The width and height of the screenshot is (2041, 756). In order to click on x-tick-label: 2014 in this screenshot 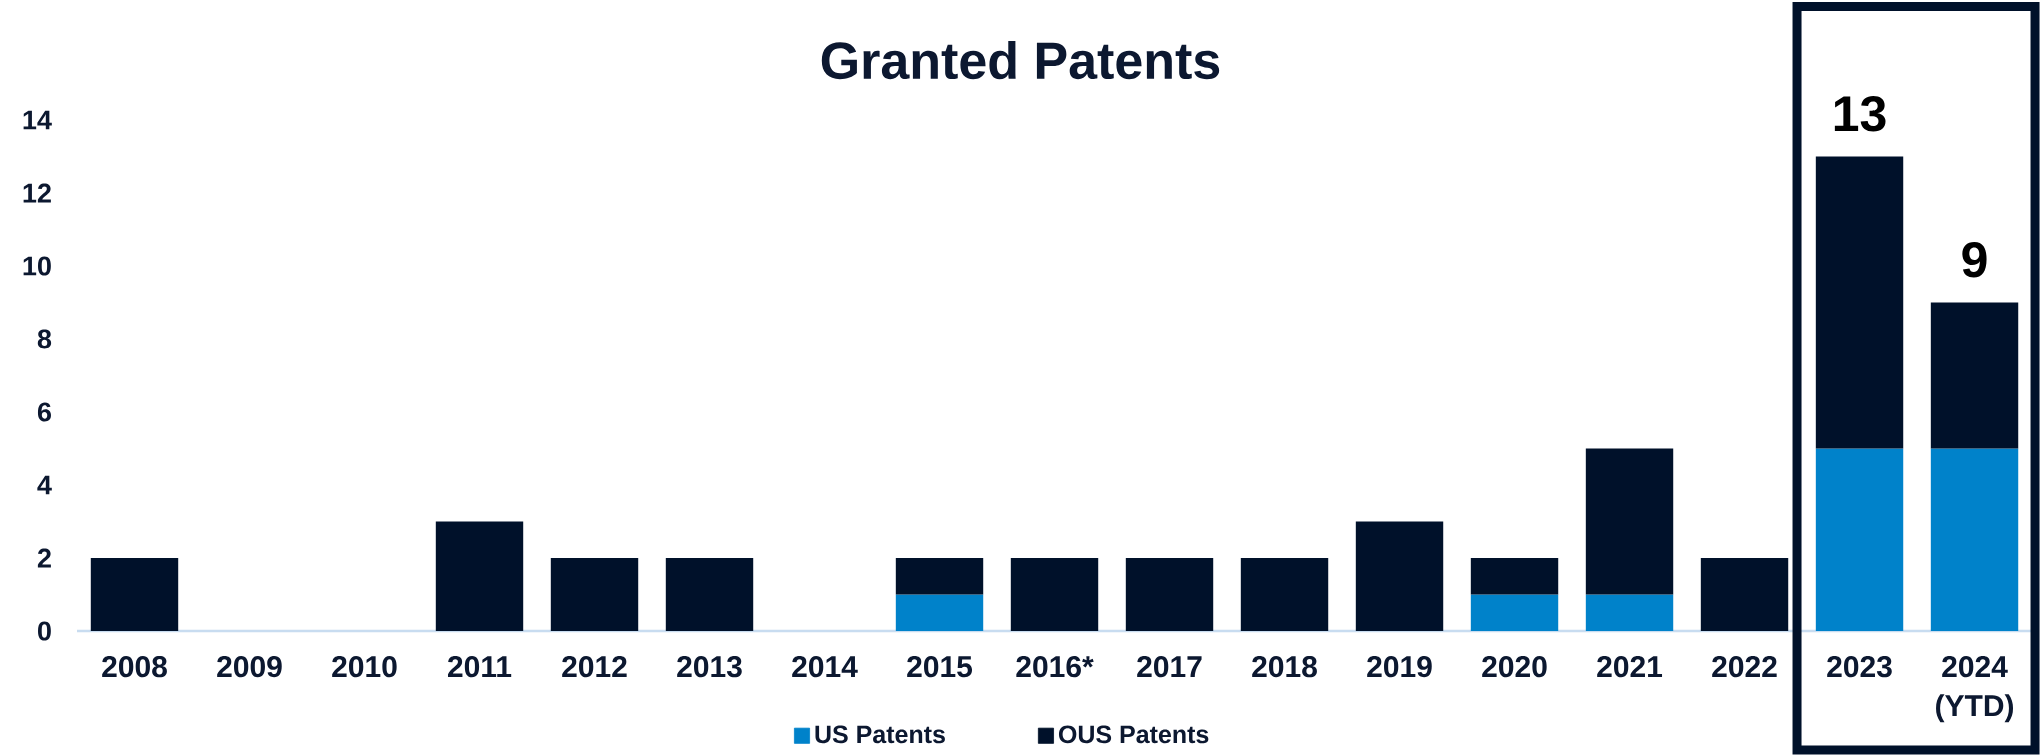, I will do `click(825, 667)`.